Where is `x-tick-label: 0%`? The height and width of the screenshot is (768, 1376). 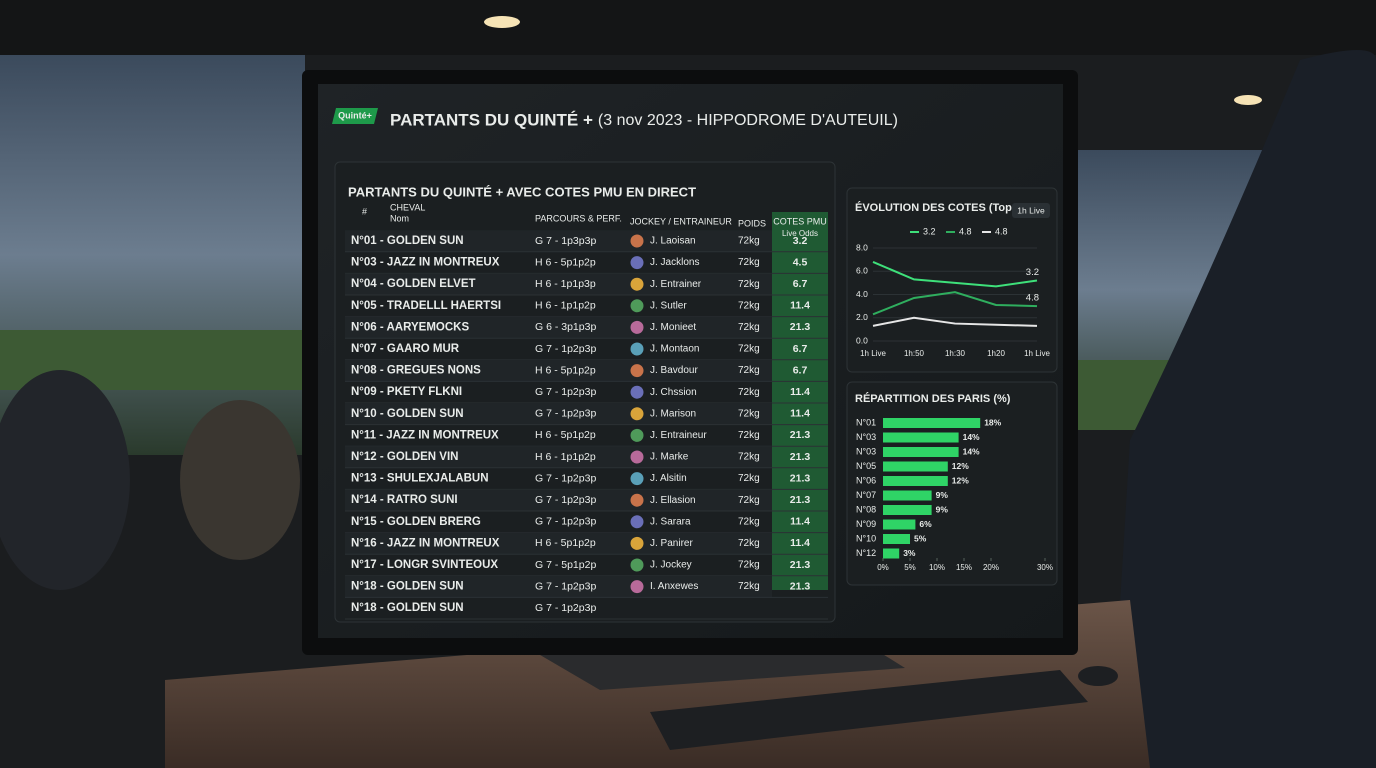 x-tick-label: 0% is located at coordinates (883, 567).